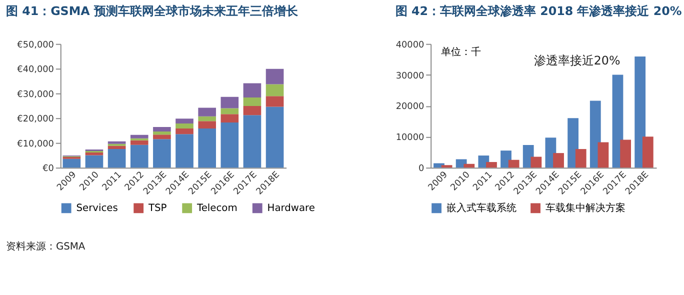  Describe the element at coordinates (421, 169) in the screenshot. I see `y-tick-label: 0` at that location.